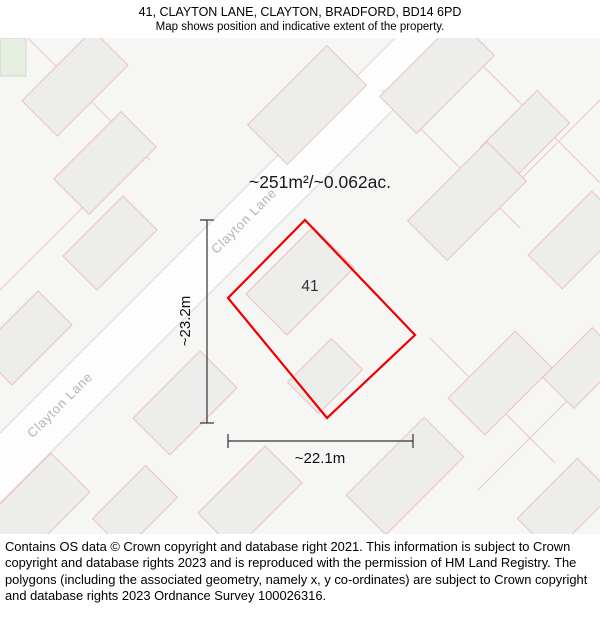 This screenshot has width=600, height=625. What do you see at coordinates (207, 321) in the screenshot?
I see `height-dimension-line` at bounding box center [207, 321].